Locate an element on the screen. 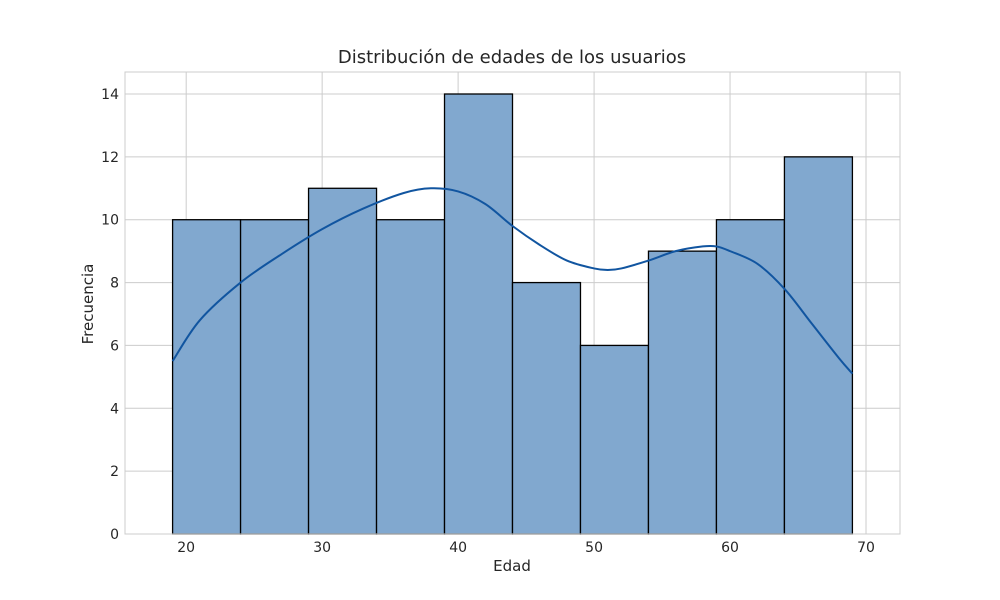 This screenshot has height=600, width=1000. y-tick-label-10: 10 is located at coordinates (110, 221).